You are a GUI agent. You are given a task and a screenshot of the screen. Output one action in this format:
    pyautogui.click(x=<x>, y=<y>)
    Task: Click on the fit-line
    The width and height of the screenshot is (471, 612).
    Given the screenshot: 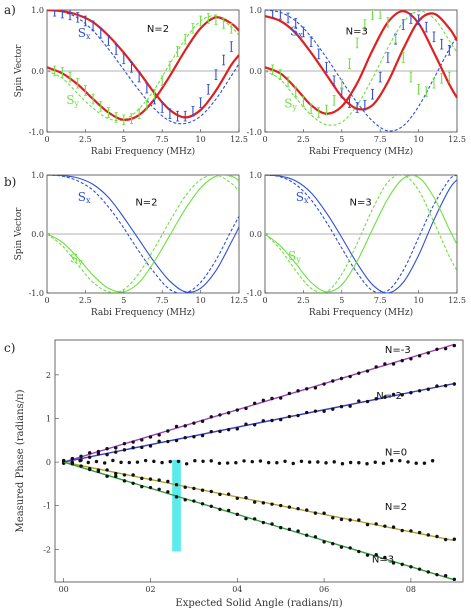 What is the action you would take?
    pyautogui.click(x=259, y=501)
    